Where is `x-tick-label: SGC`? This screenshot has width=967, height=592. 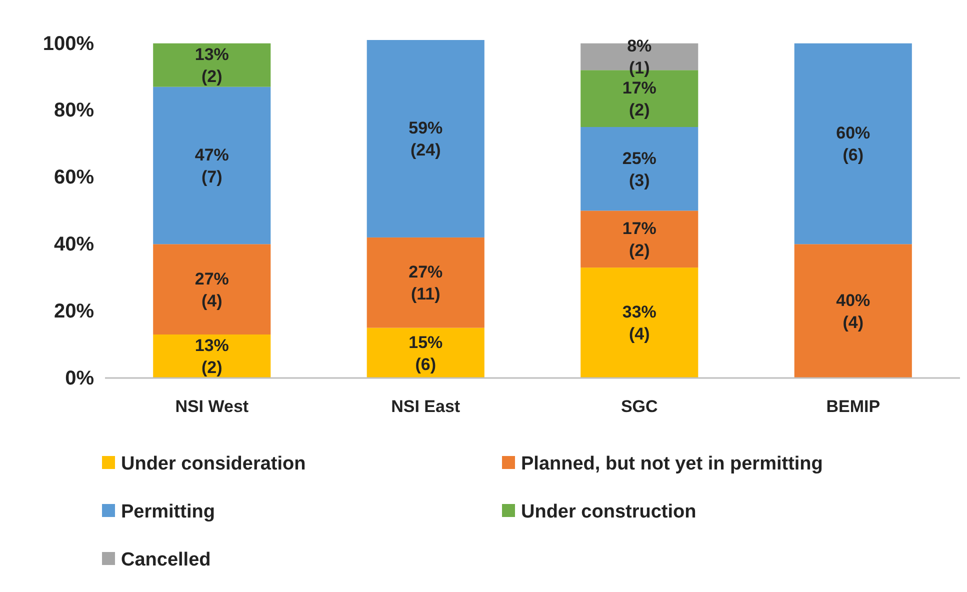
x-tick-label: SGC is located at coordinates (639, 406).